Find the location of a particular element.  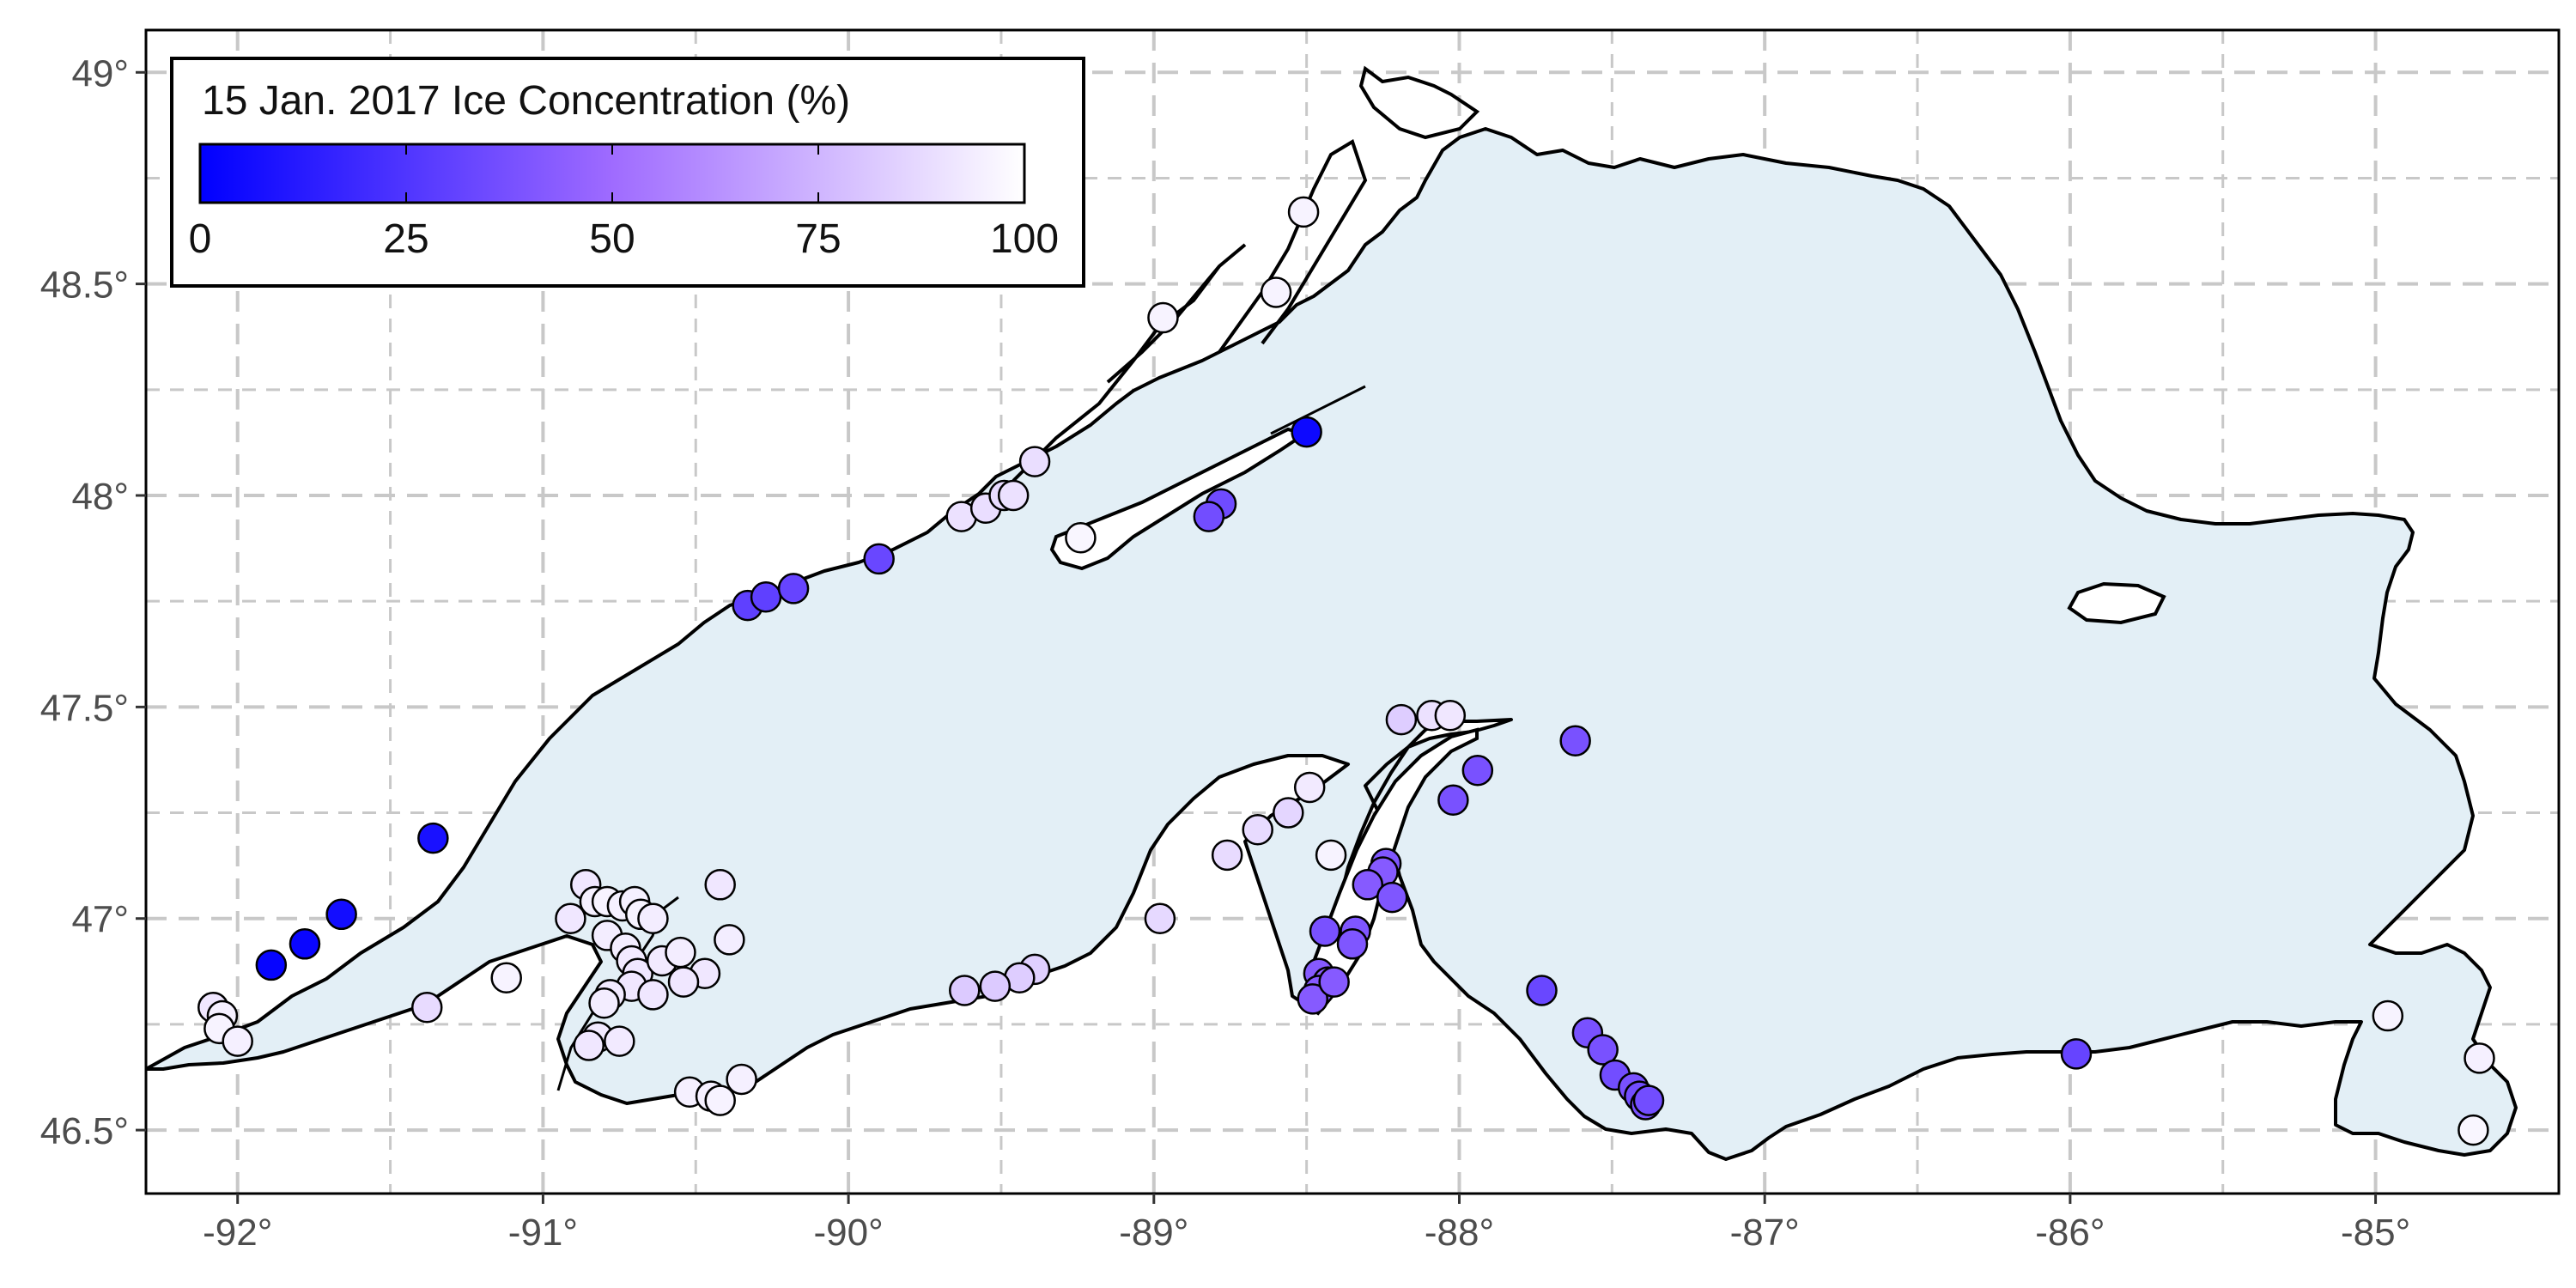

x-tick-label: -92° is located at coordinates (238, 1233).